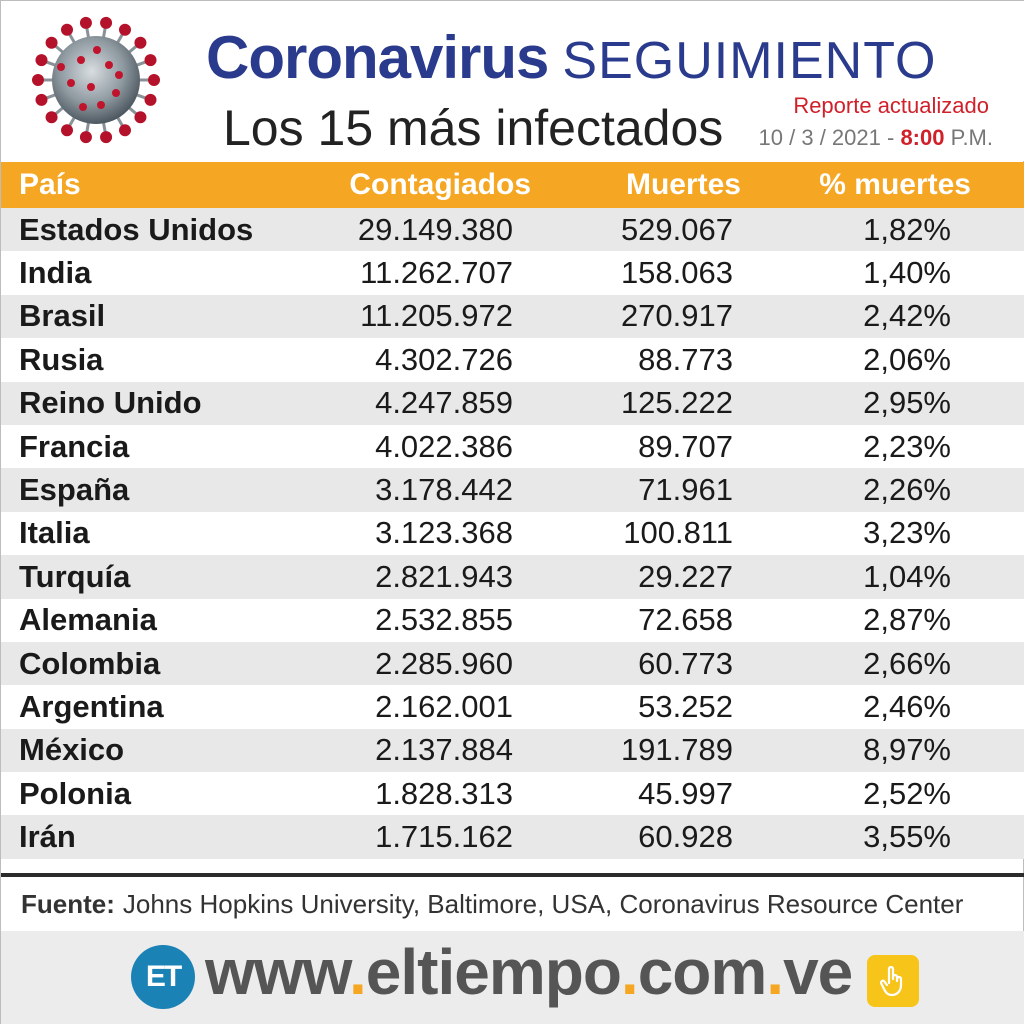  I want to click on report-date-value: 10 / 3 / 2021 -, so click(826, 137).